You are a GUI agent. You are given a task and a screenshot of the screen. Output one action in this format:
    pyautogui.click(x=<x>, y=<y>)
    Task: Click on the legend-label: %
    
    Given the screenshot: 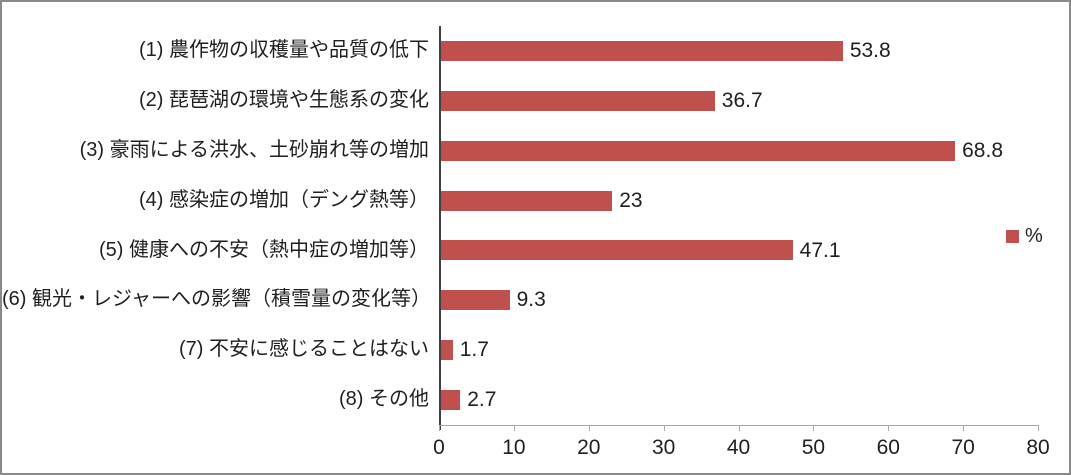 What is the action you would take?
    pyautogui.click(x=1034, y=236)
    